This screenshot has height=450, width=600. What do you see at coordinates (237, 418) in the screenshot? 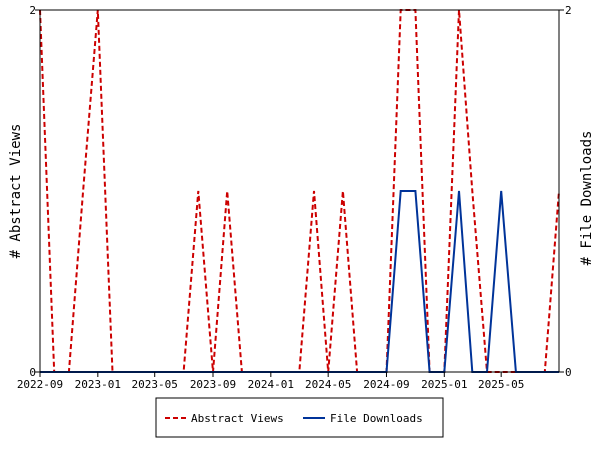
I see `legend-label-abstract-views: Abstract Views` at bounding box center [237, 418].